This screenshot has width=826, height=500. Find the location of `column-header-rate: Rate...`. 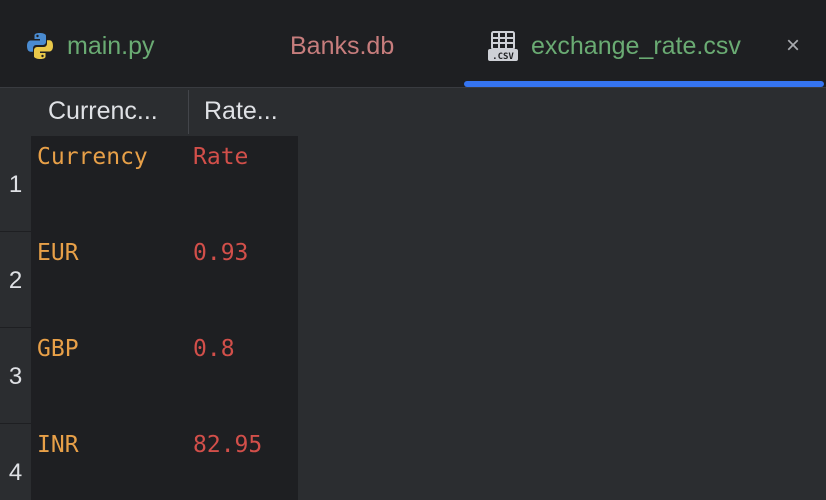

column-header-rate: Rate... is located at coordinates (241, 110).